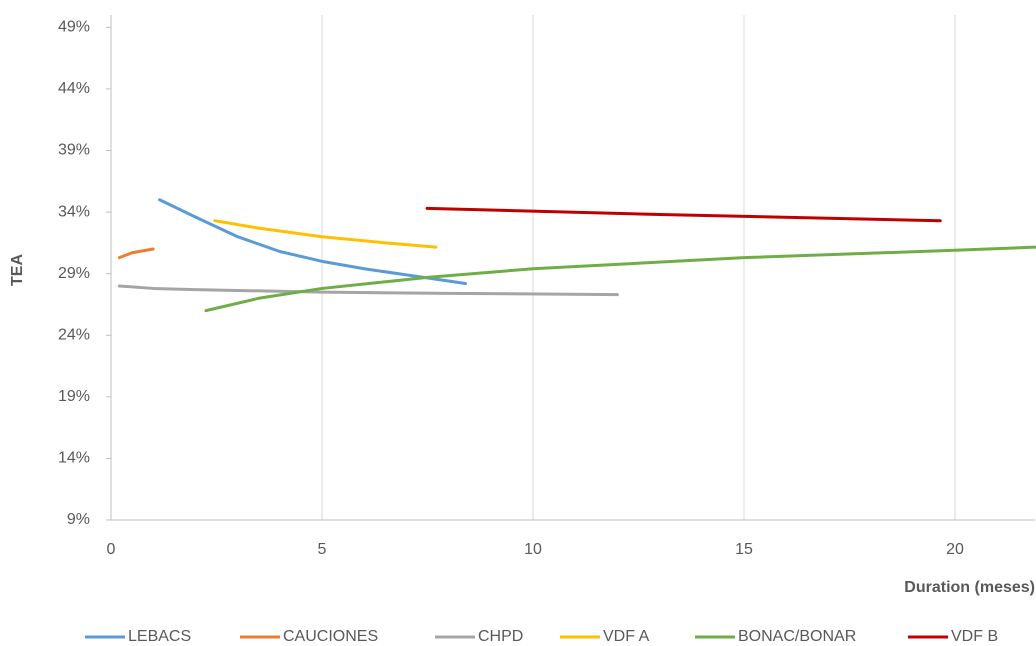  Describe the element at coordinates (74, 273) in the screenshot. I see `y-tick-label: 29%` at that location.